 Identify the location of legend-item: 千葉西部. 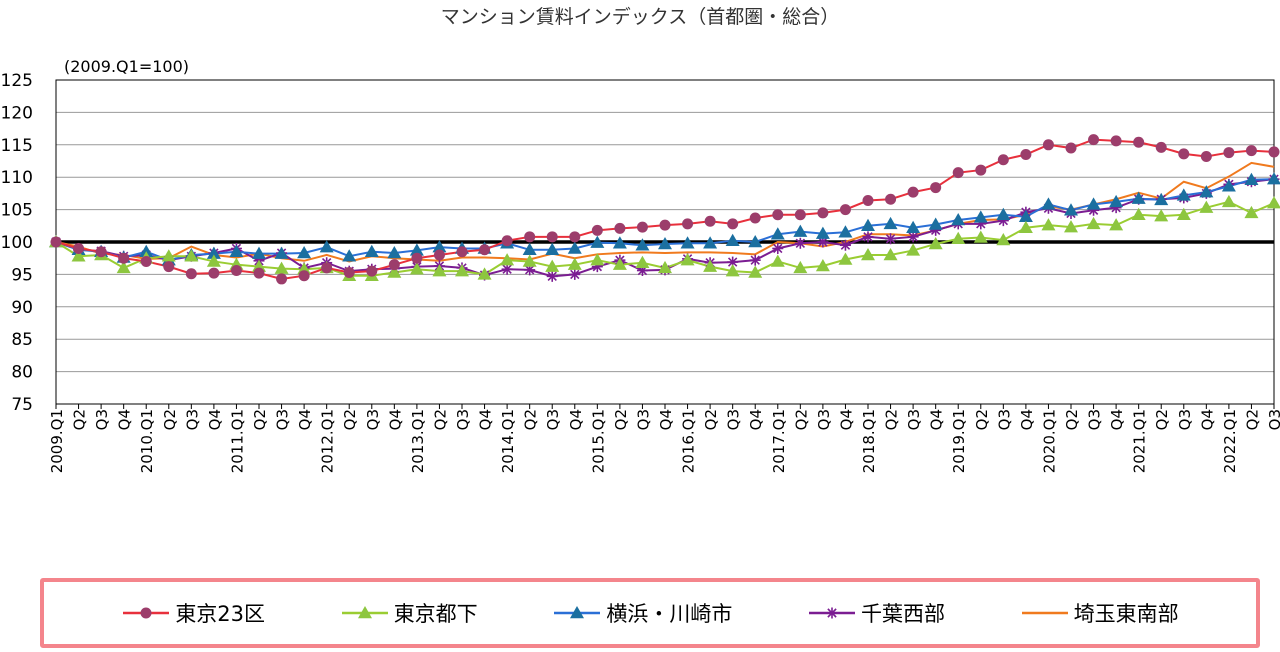
(876, 613).